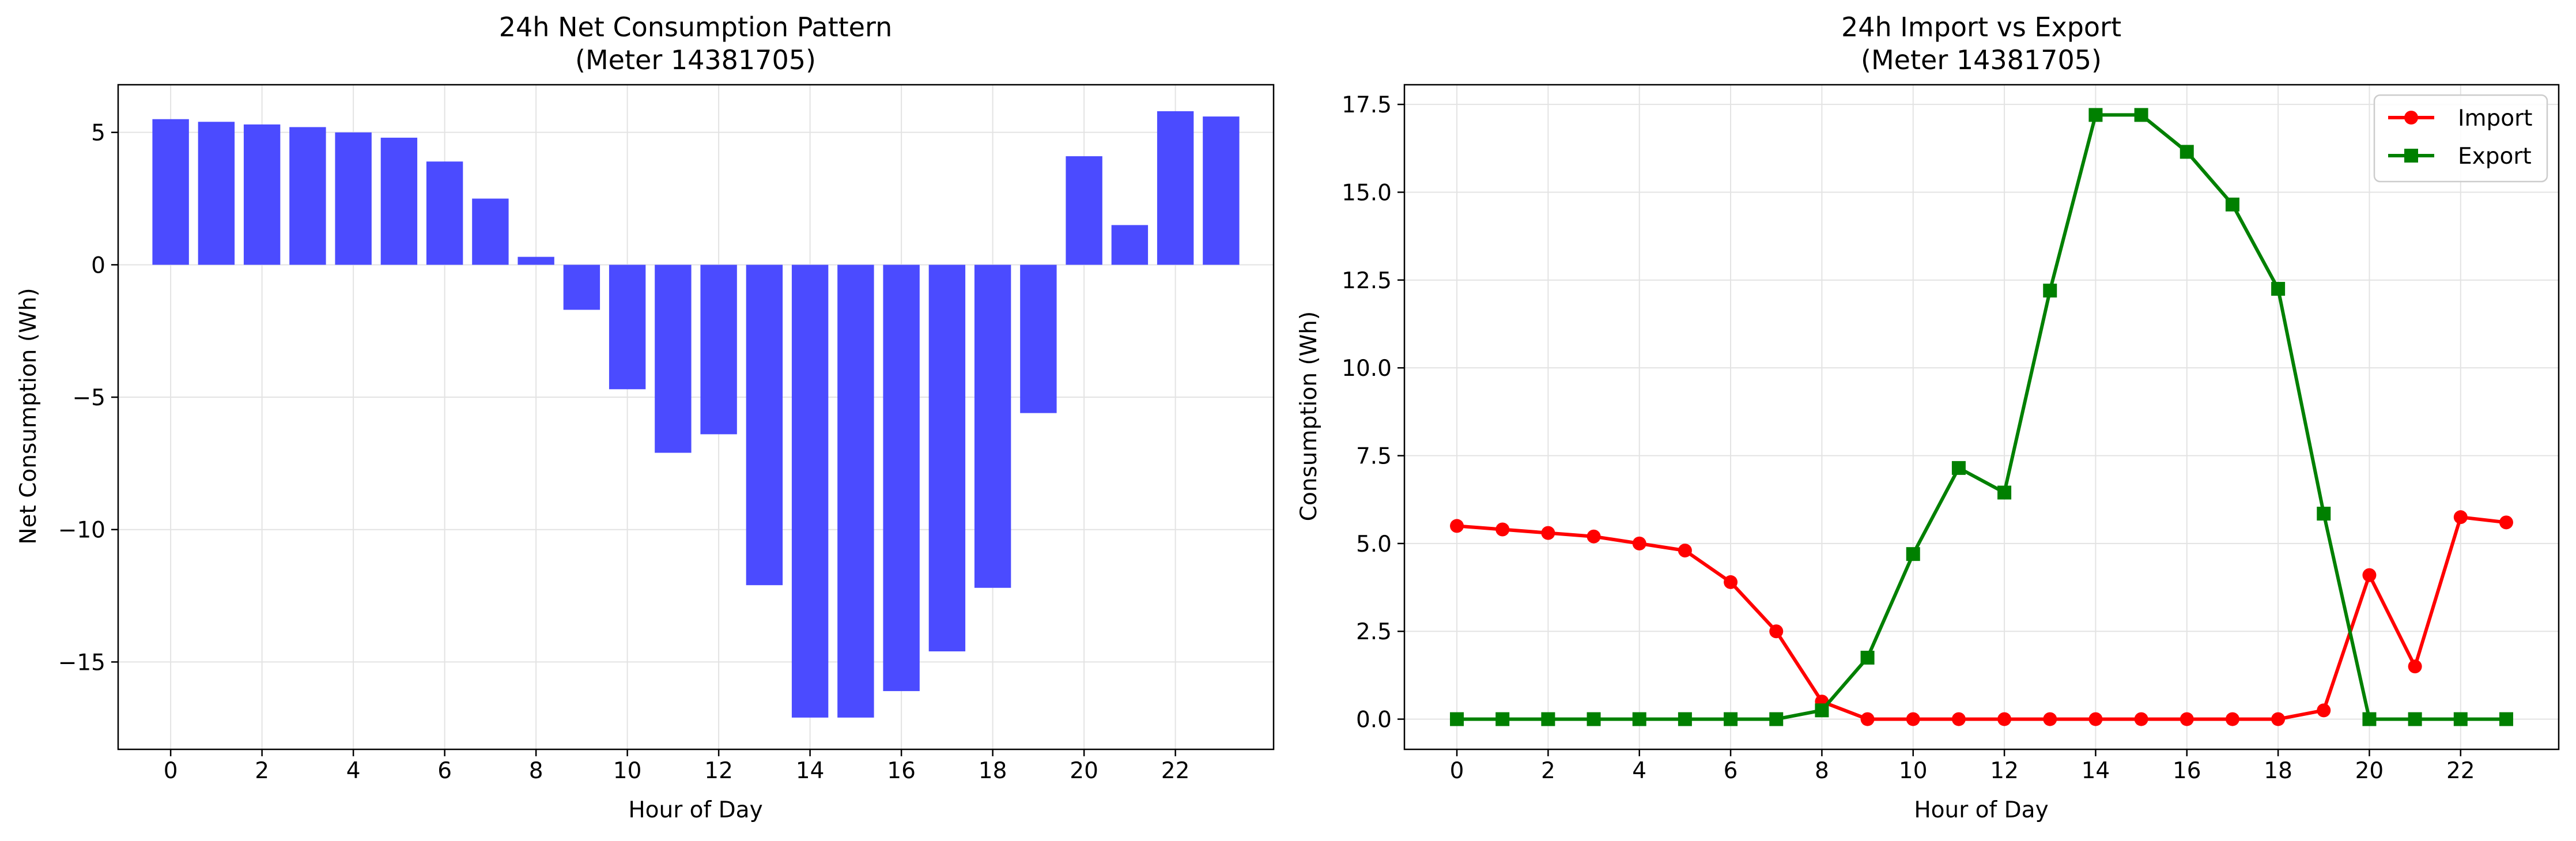 This screenshot has width=2576, height=841. Describe the element at coordinates (993, 771) in the screenshot. I see `x-tick-label: 18` at that location.